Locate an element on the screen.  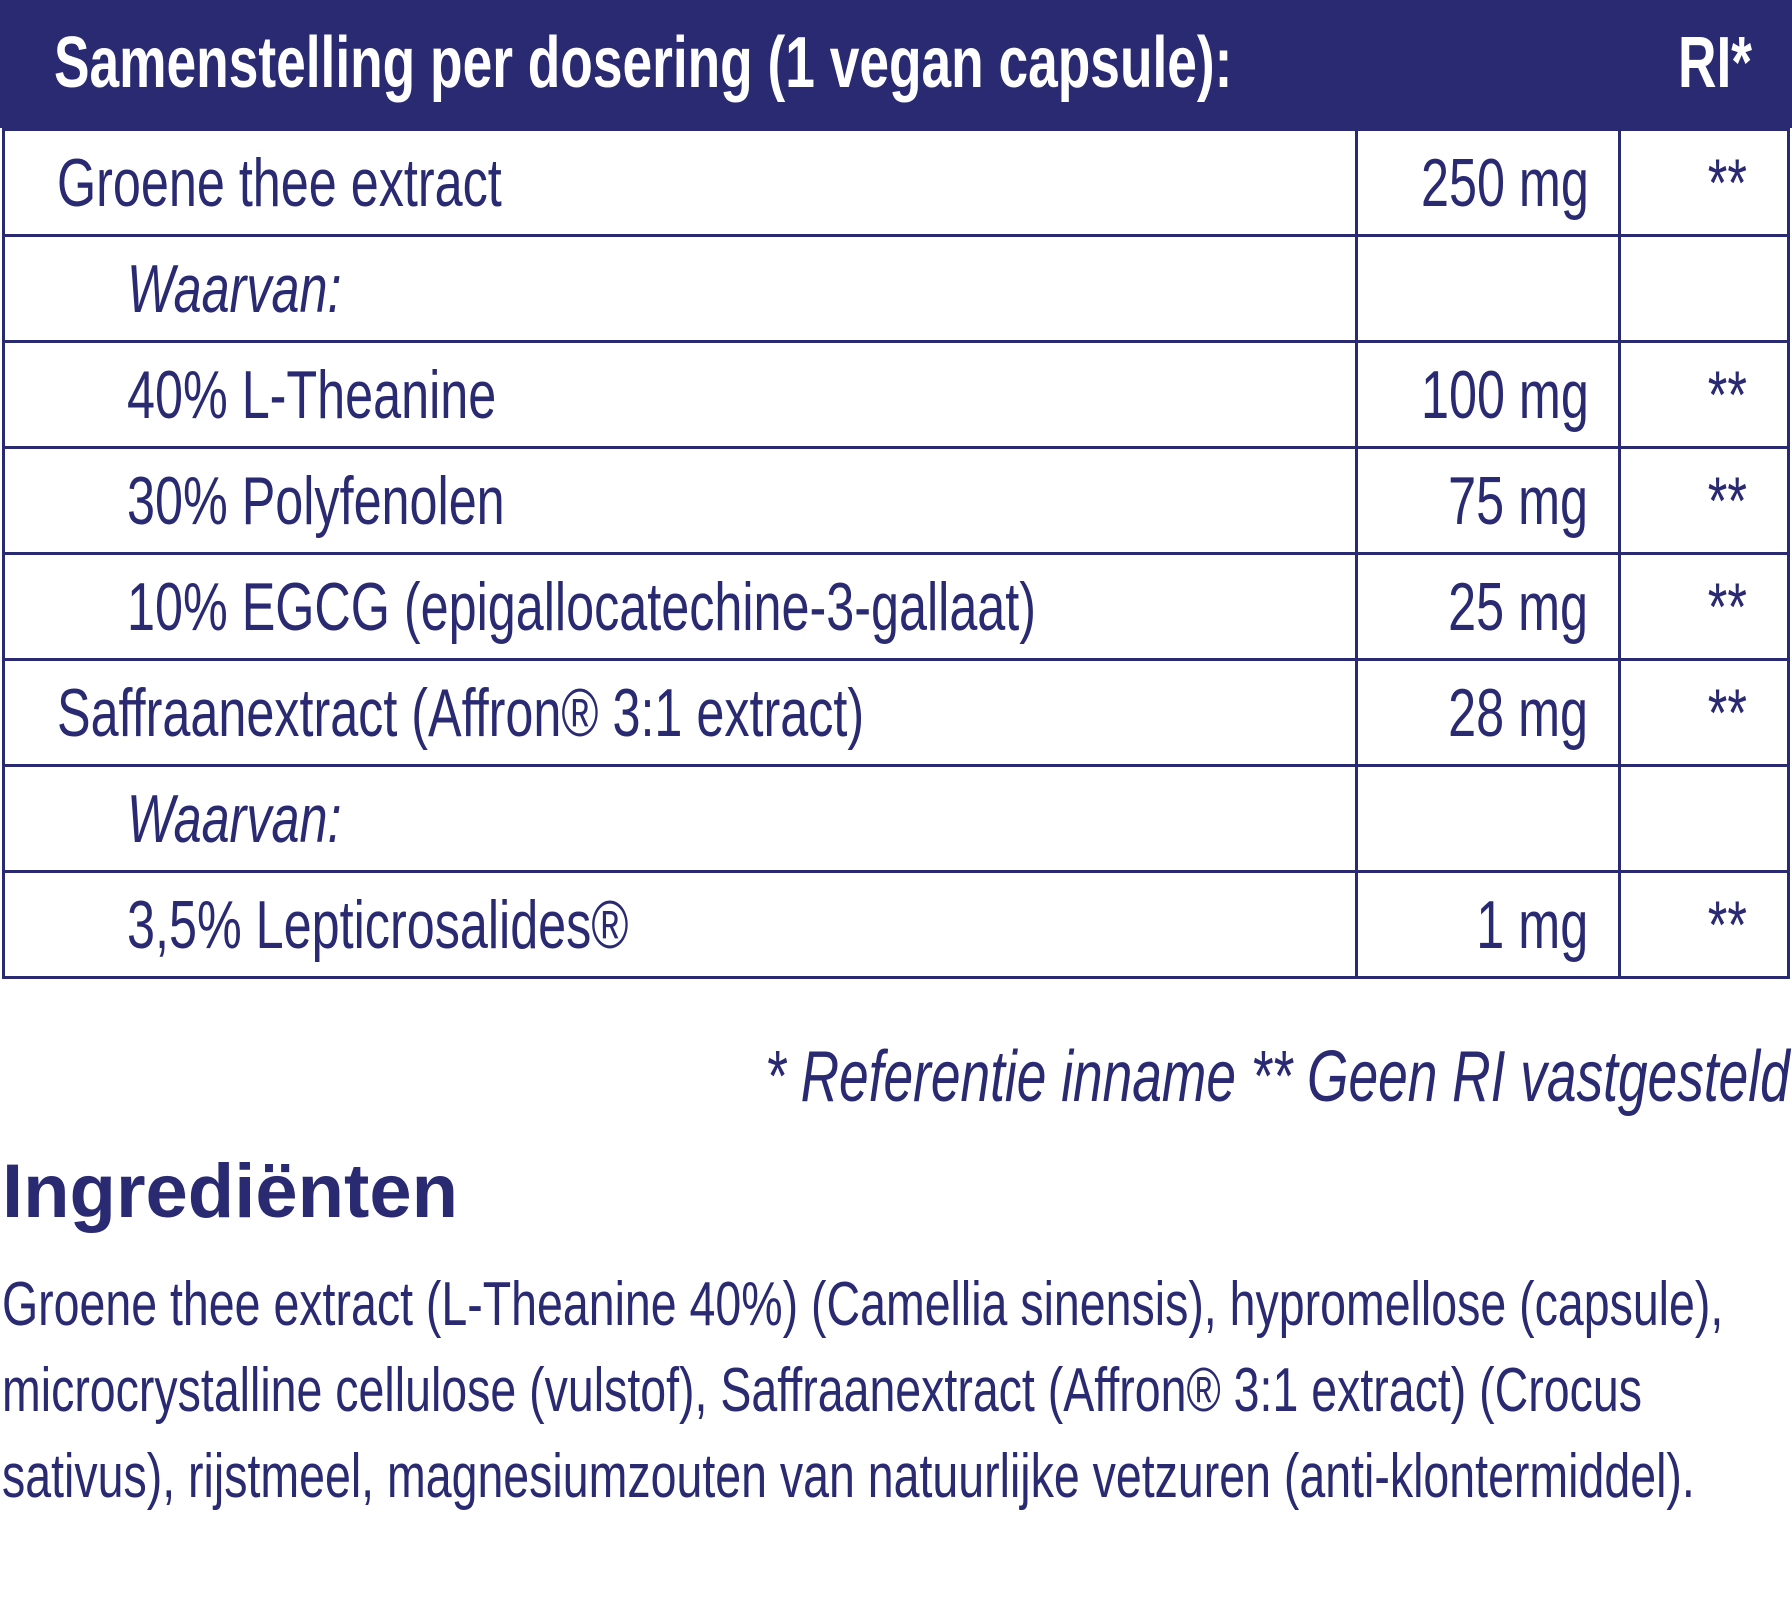
row-name: Saffraanextract (Affron® 3:1 extract) is located at coordinates (461, 712).